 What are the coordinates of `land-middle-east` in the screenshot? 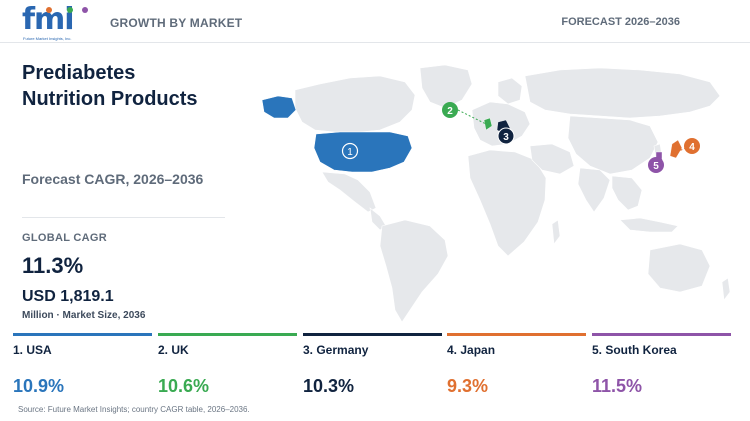 It's located at (552, 159).